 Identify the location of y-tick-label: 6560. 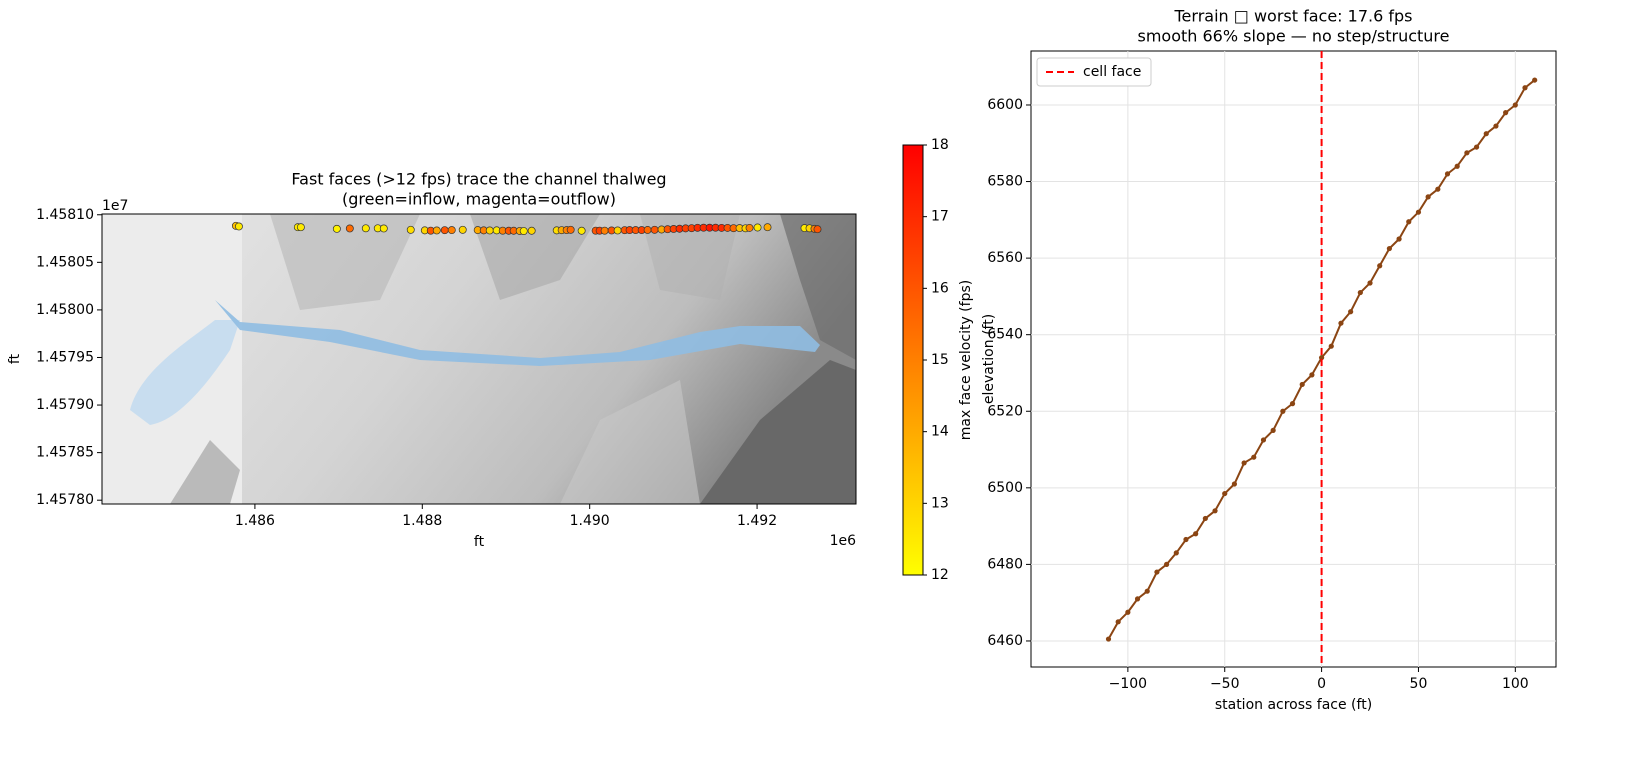
(1005, 258).